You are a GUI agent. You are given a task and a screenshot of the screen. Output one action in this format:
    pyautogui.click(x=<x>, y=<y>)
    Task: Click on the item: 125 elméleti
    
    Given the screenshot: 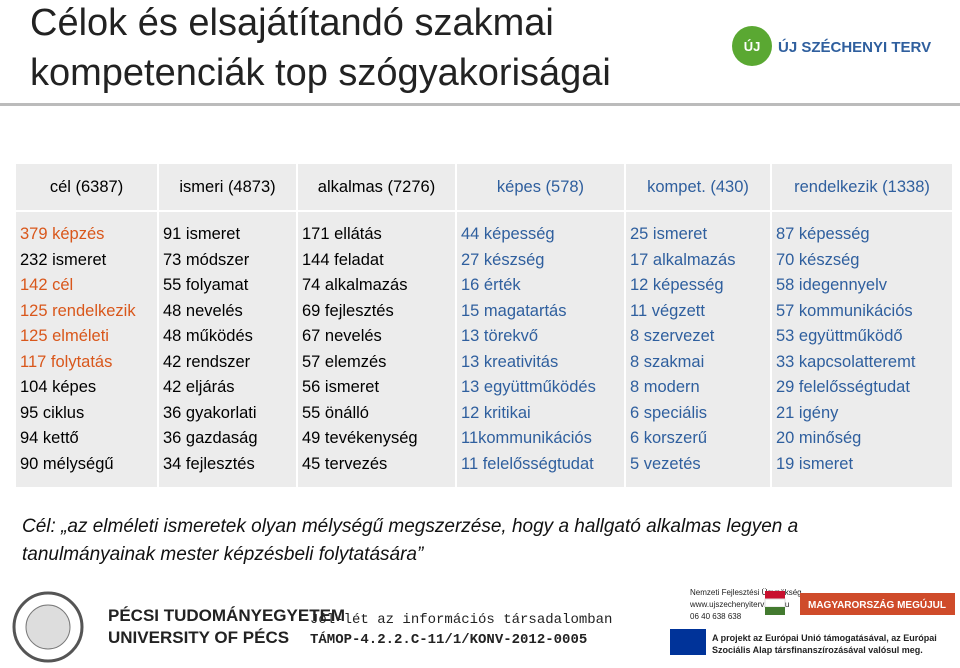 What is the action you would take?
    pyautogui.click(x=64, y=336)
    